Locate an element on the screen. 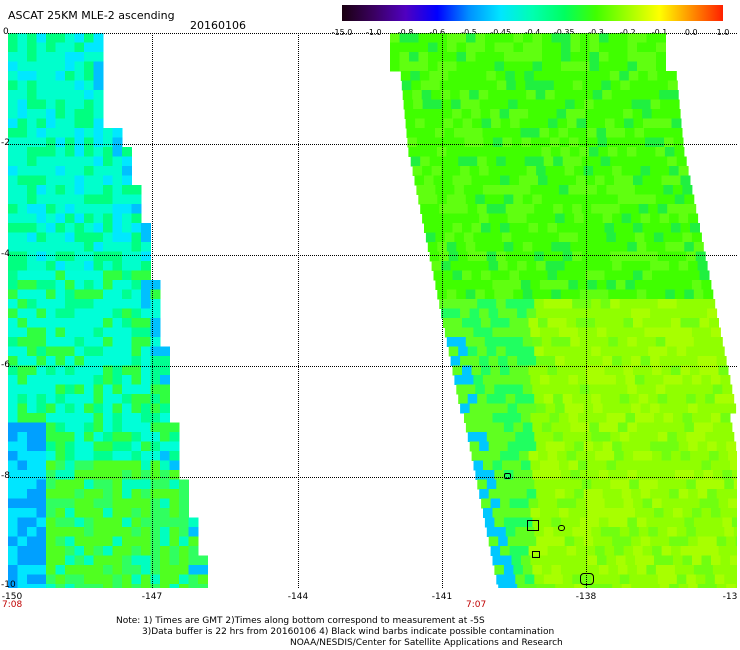  grid-line-lat is located at coordinates (372, 144).